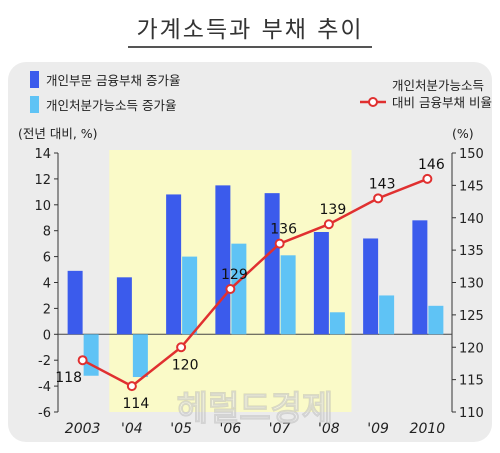  I want to click on right-tick-label: 125, so click(471, 316).